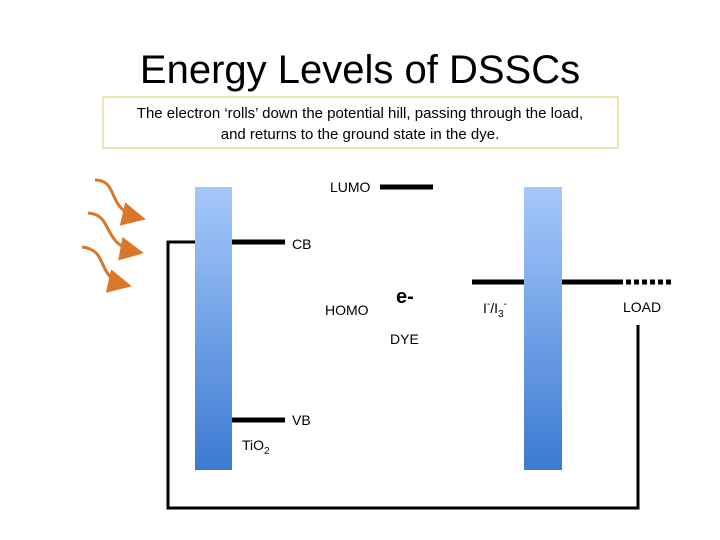 The height and width of the screenshot is (540, 720). I want to click on vb-label: VB, so click(301, 420).